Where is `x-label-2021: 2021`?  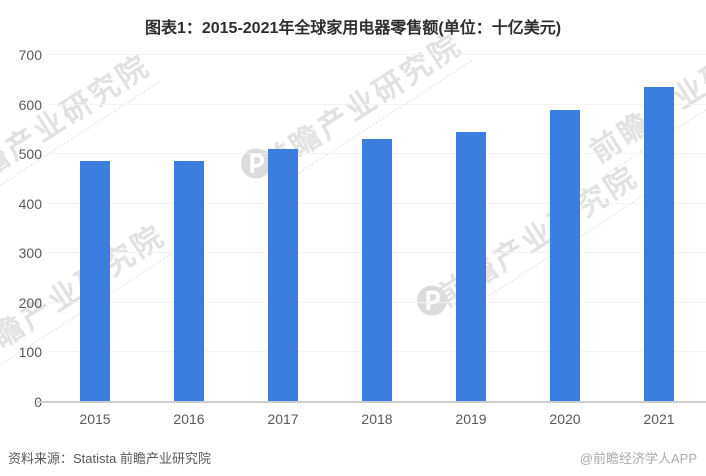 x-label-2021: 2021 is located at coordinates (659, 419).